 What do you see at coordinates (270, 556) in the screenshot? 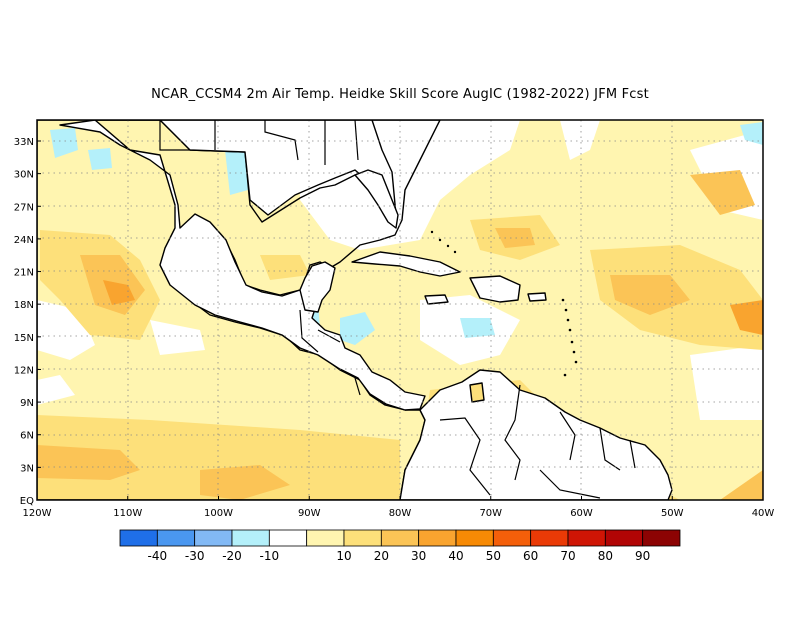
I see `colorbar-label: -10` at bounding box center [270, 556].